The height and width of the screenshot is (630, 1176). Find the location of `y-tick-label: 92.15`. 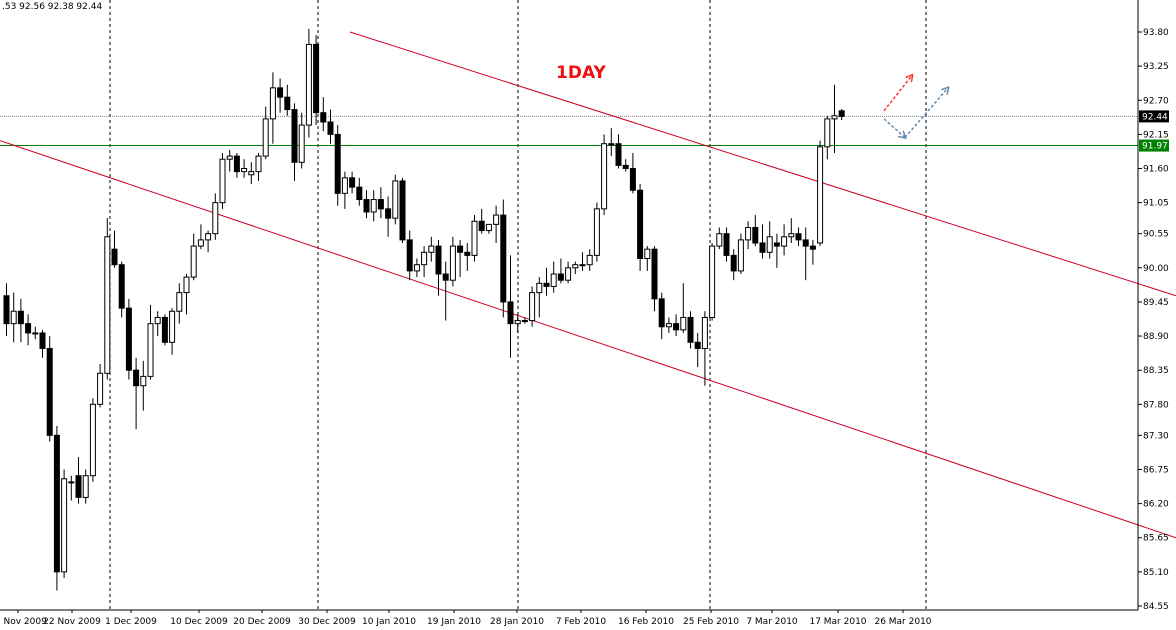

y-tick-label: 92.15 is located at coordinates (1156, 135).